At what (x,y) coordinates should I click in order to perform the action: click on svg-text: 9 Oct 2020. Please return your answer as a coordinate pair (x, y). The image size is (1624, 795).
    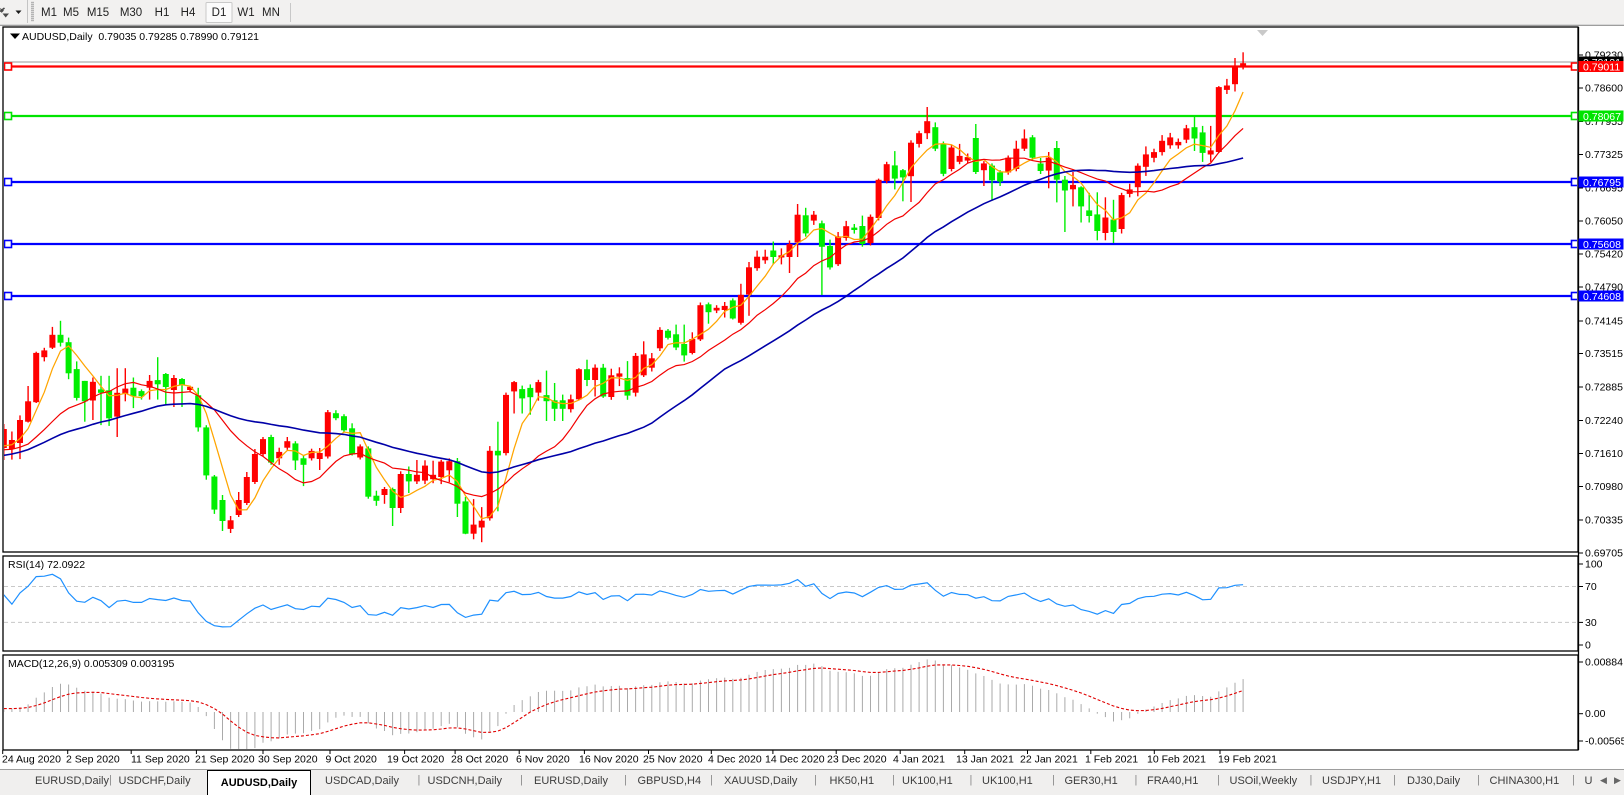
    Looking at the image, I should click on (352, 760).